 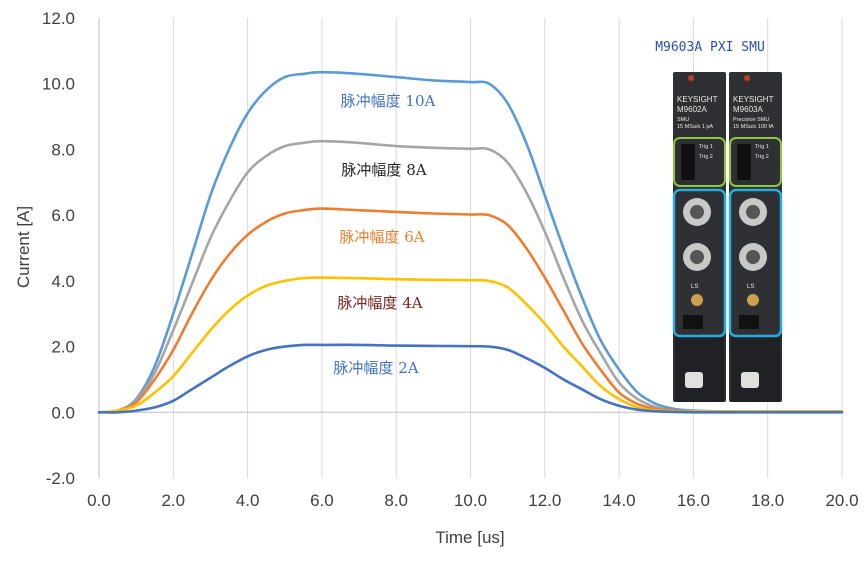 I want to click on series-label: 脉冲幅度 6A, so click(x=381, y=237).